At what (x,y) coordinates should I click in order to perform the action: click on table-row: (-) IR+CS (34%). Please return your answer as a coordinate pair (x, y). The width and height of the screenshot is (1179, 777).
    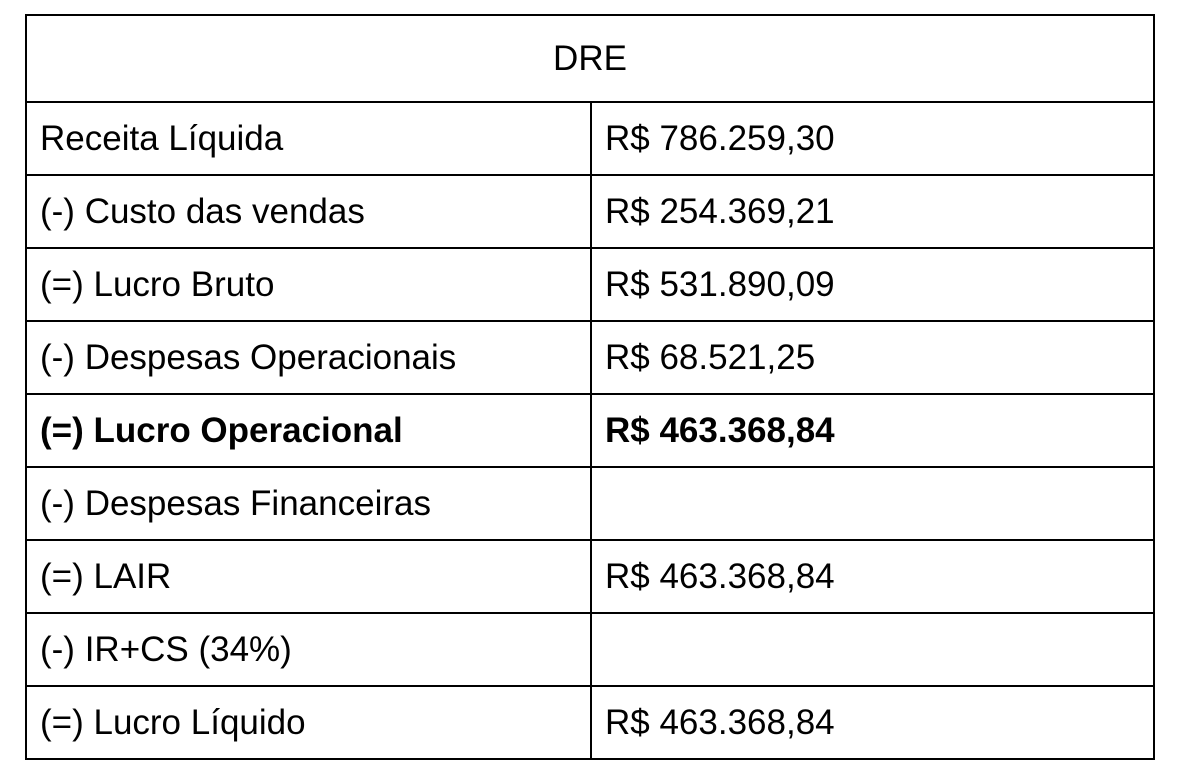
    Looking at the image, I should click on (590, 649).